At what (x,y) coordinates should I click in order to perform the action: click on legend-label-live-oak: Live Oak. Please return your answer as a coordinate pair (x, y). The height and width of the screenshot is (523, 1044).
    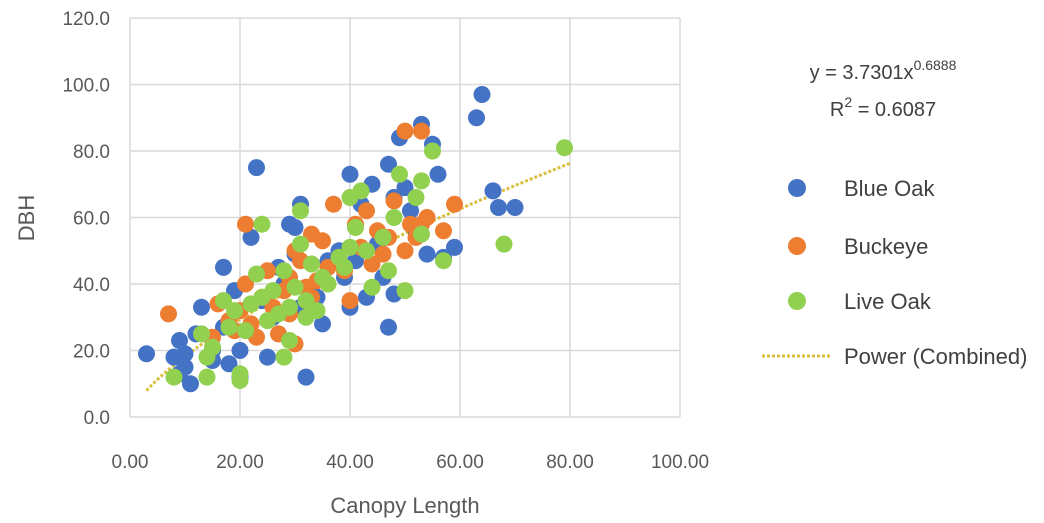
    Looking at the image, I should click on (888, 301).